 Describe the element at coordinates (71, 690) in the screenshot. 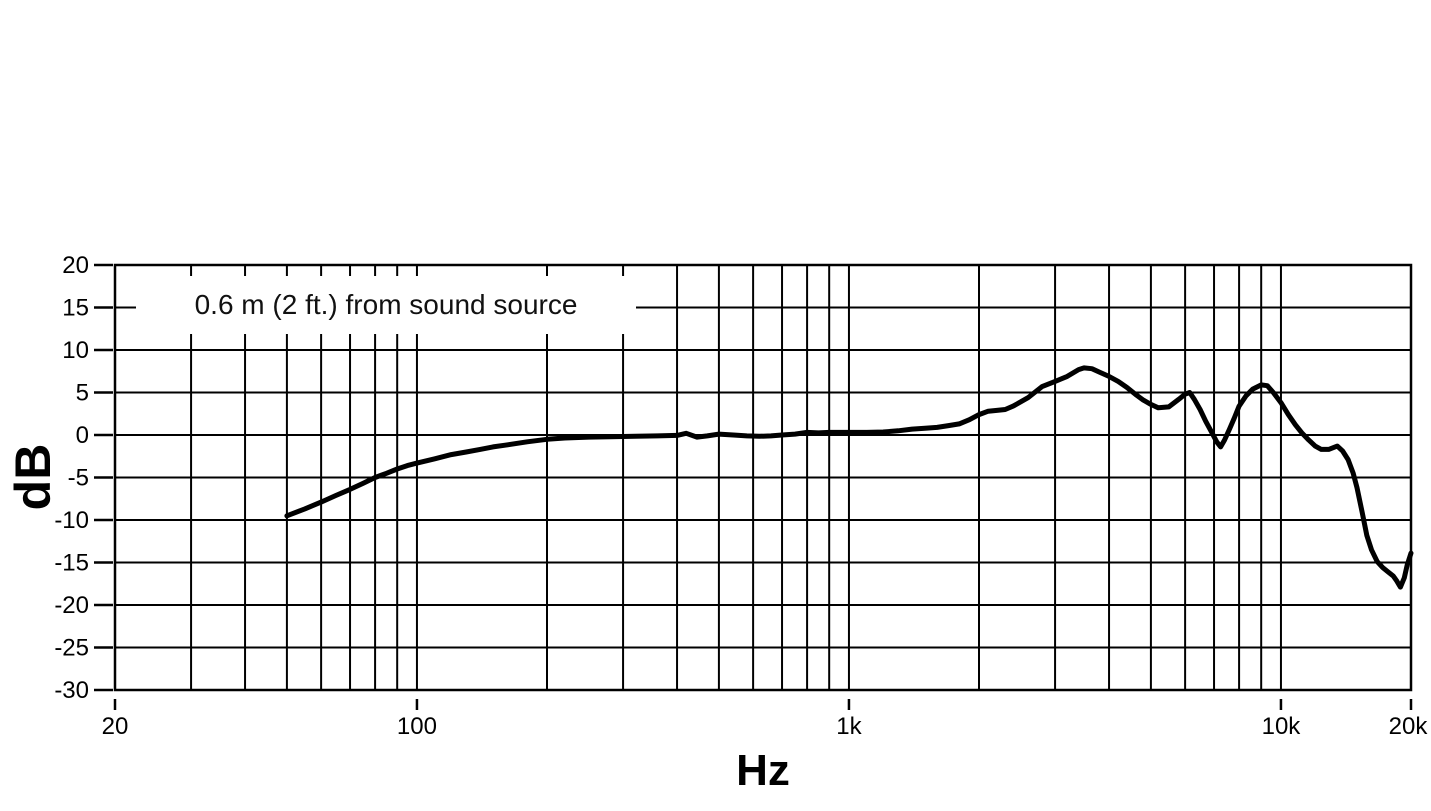

I see `y-axis-tick-label: -30` at that location.